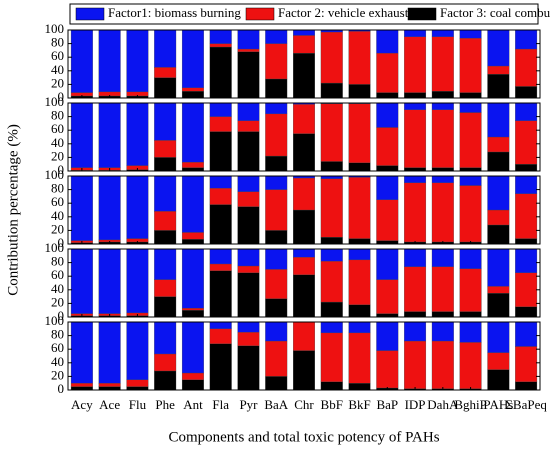  I want to click on y-tick-label: 0, so click(61, 388).